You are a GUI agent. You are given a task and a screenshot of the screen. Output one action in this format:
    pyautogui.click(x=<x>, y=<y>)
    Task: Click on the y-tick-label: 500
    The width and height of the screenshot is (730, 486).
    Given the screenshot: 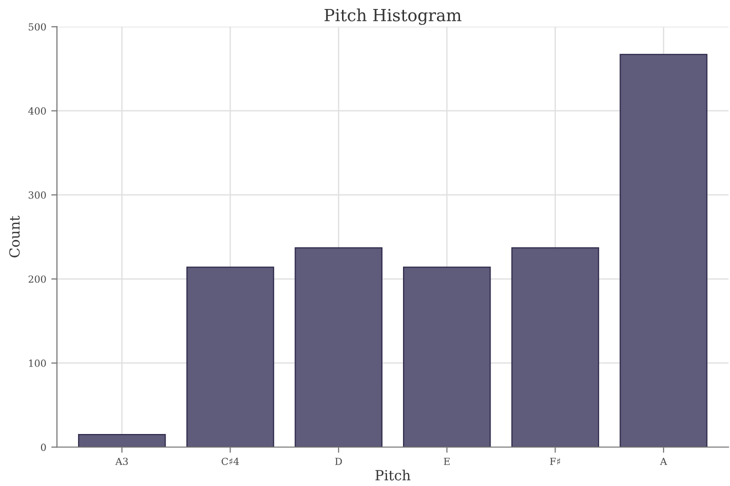 What is the action you would take?
    pyautogui.click(x=37, y=27)
    